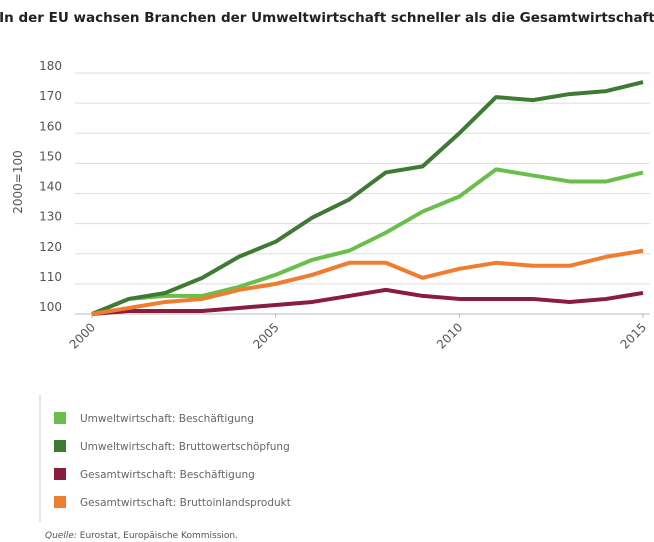 The height and width of the screenshot is (542, 654). I want to click on y-tick-label: 180, so click(50, 66).